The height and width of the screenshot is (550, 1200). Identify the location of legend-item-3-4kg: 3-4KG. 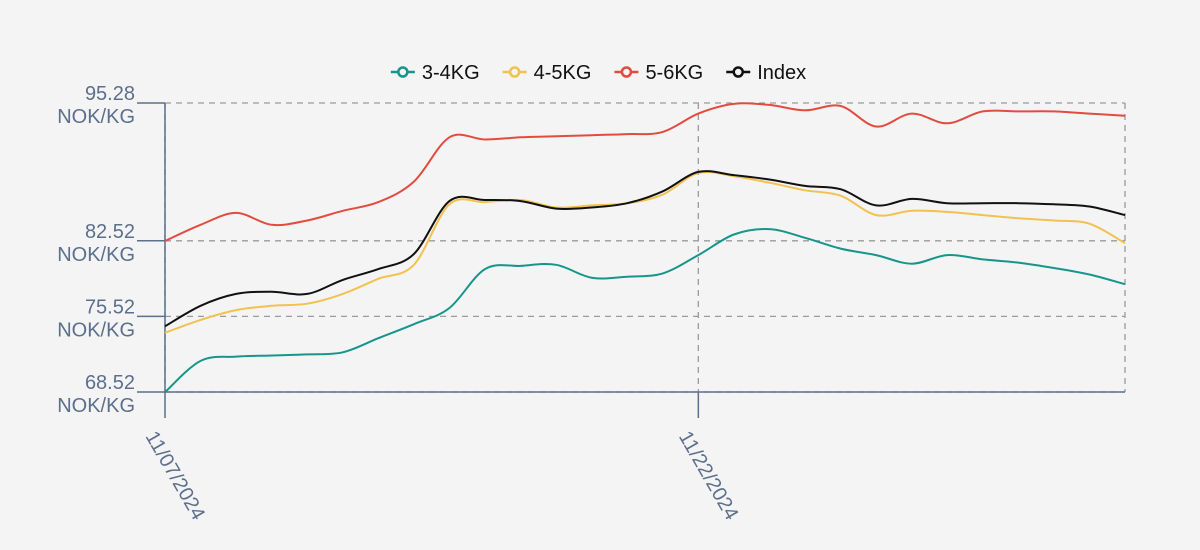
(435, 73).